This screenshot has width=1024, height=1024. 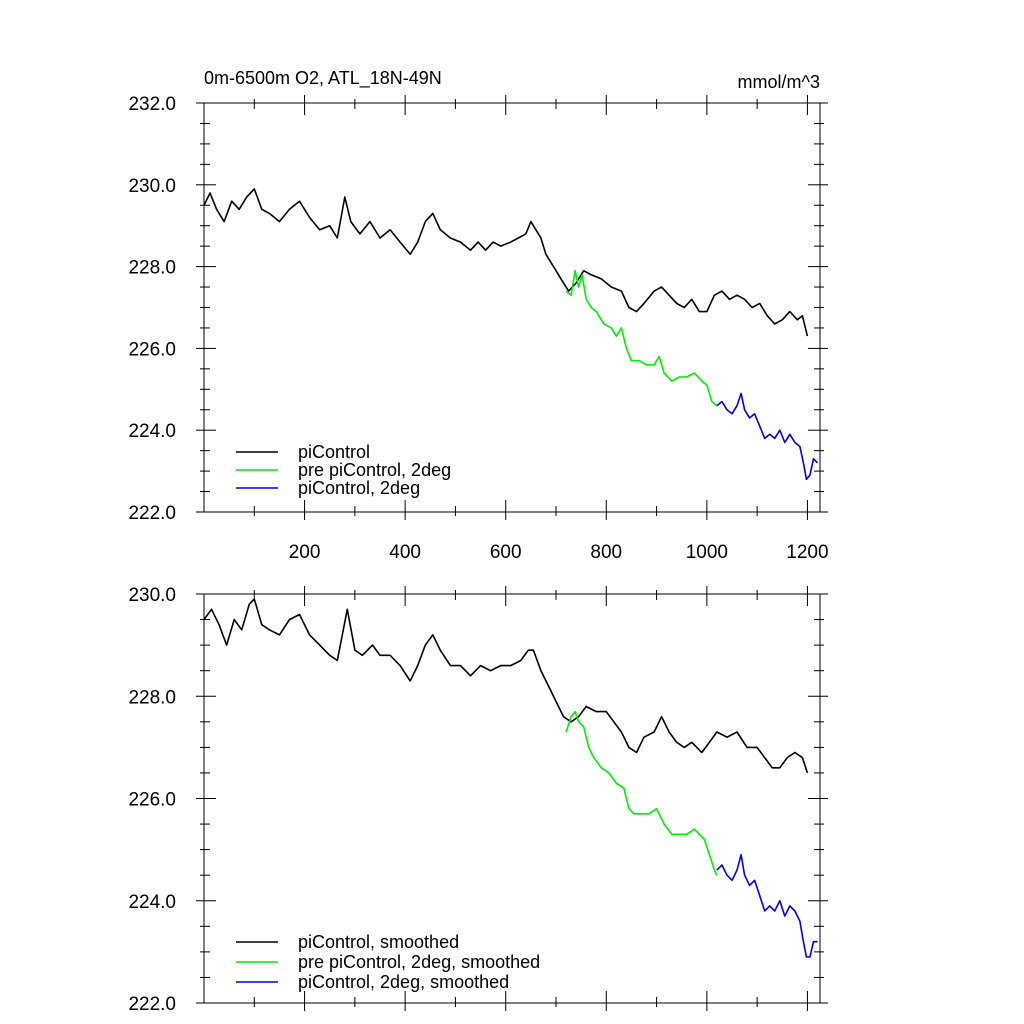 I want to click on top-x-tick-label: 800, so click(x=606, y=552).